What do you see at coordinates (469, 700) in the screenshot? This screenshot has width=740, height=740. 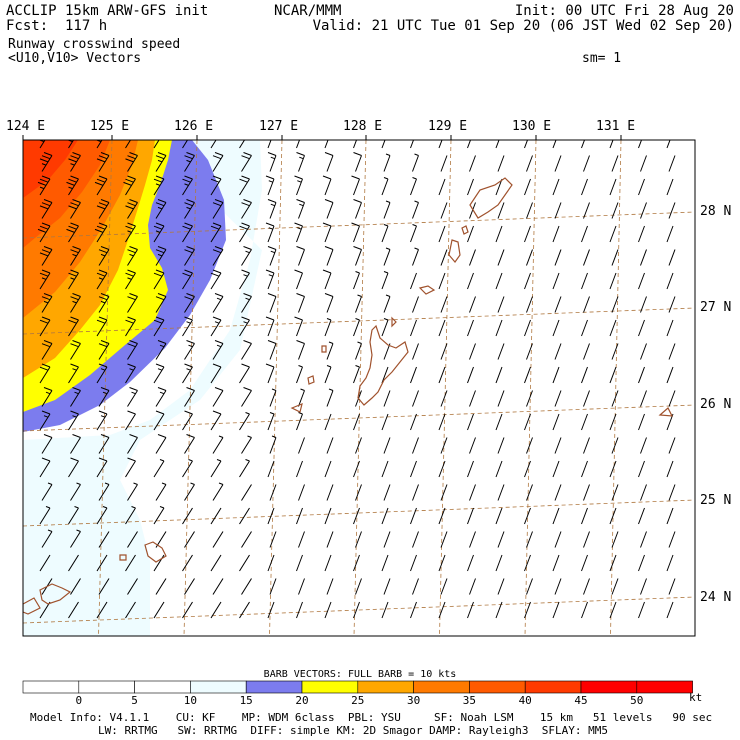 I see `colorbar-tick-label: 35` at bounding box center [469, 700].